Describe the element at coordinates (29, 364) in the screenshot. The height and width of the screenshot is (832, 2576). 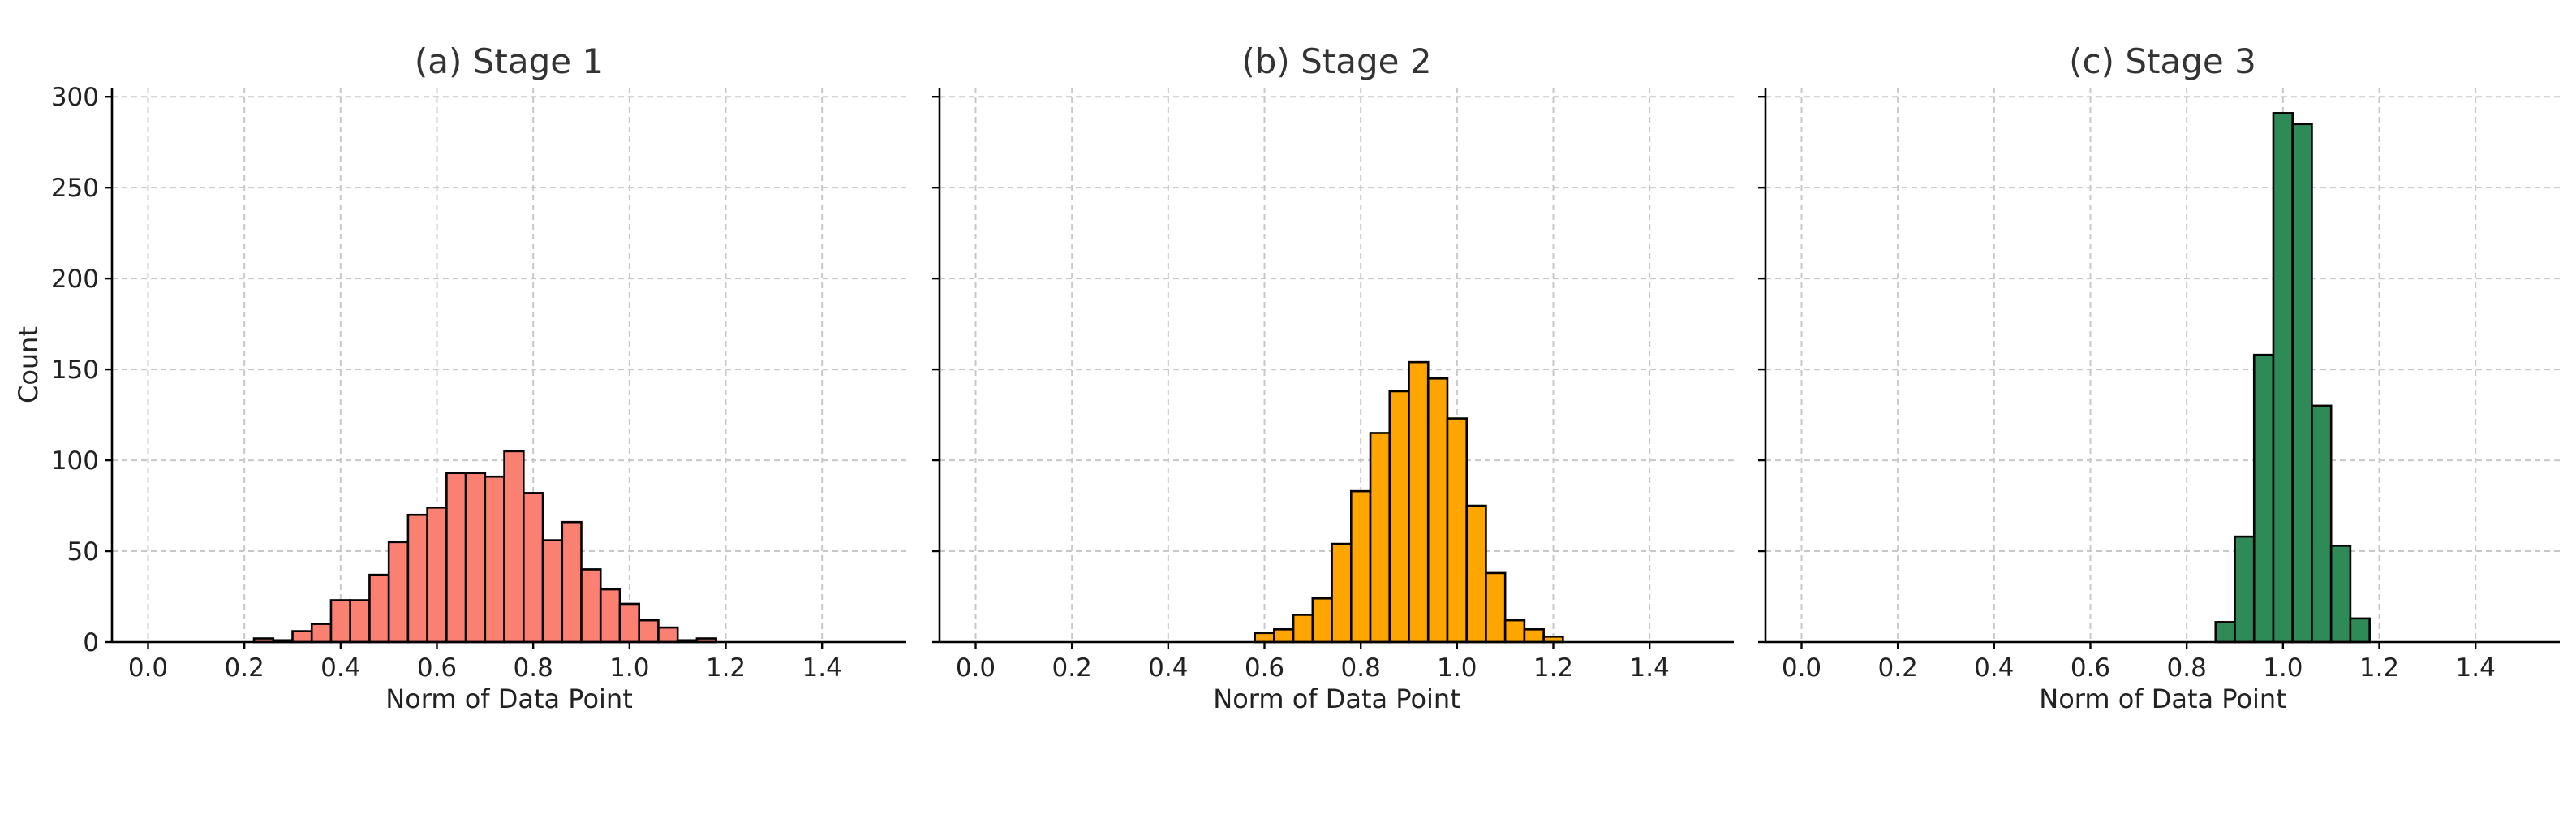
I see `y-axis-label: Count` at that location.